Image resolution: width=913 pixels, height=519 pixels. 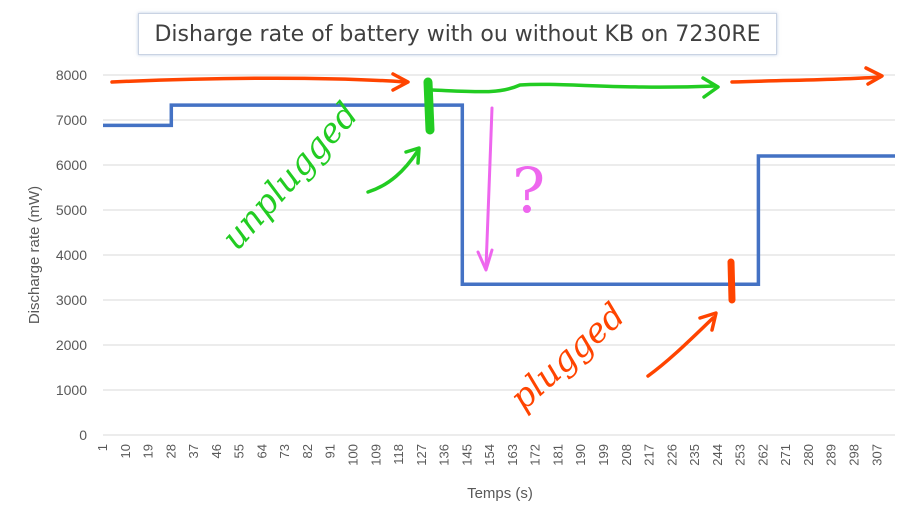 What do you see at coordinates (557, 455) in the screenshot?
I see `x-tick-label: 181` at bounding box center [557, 455].